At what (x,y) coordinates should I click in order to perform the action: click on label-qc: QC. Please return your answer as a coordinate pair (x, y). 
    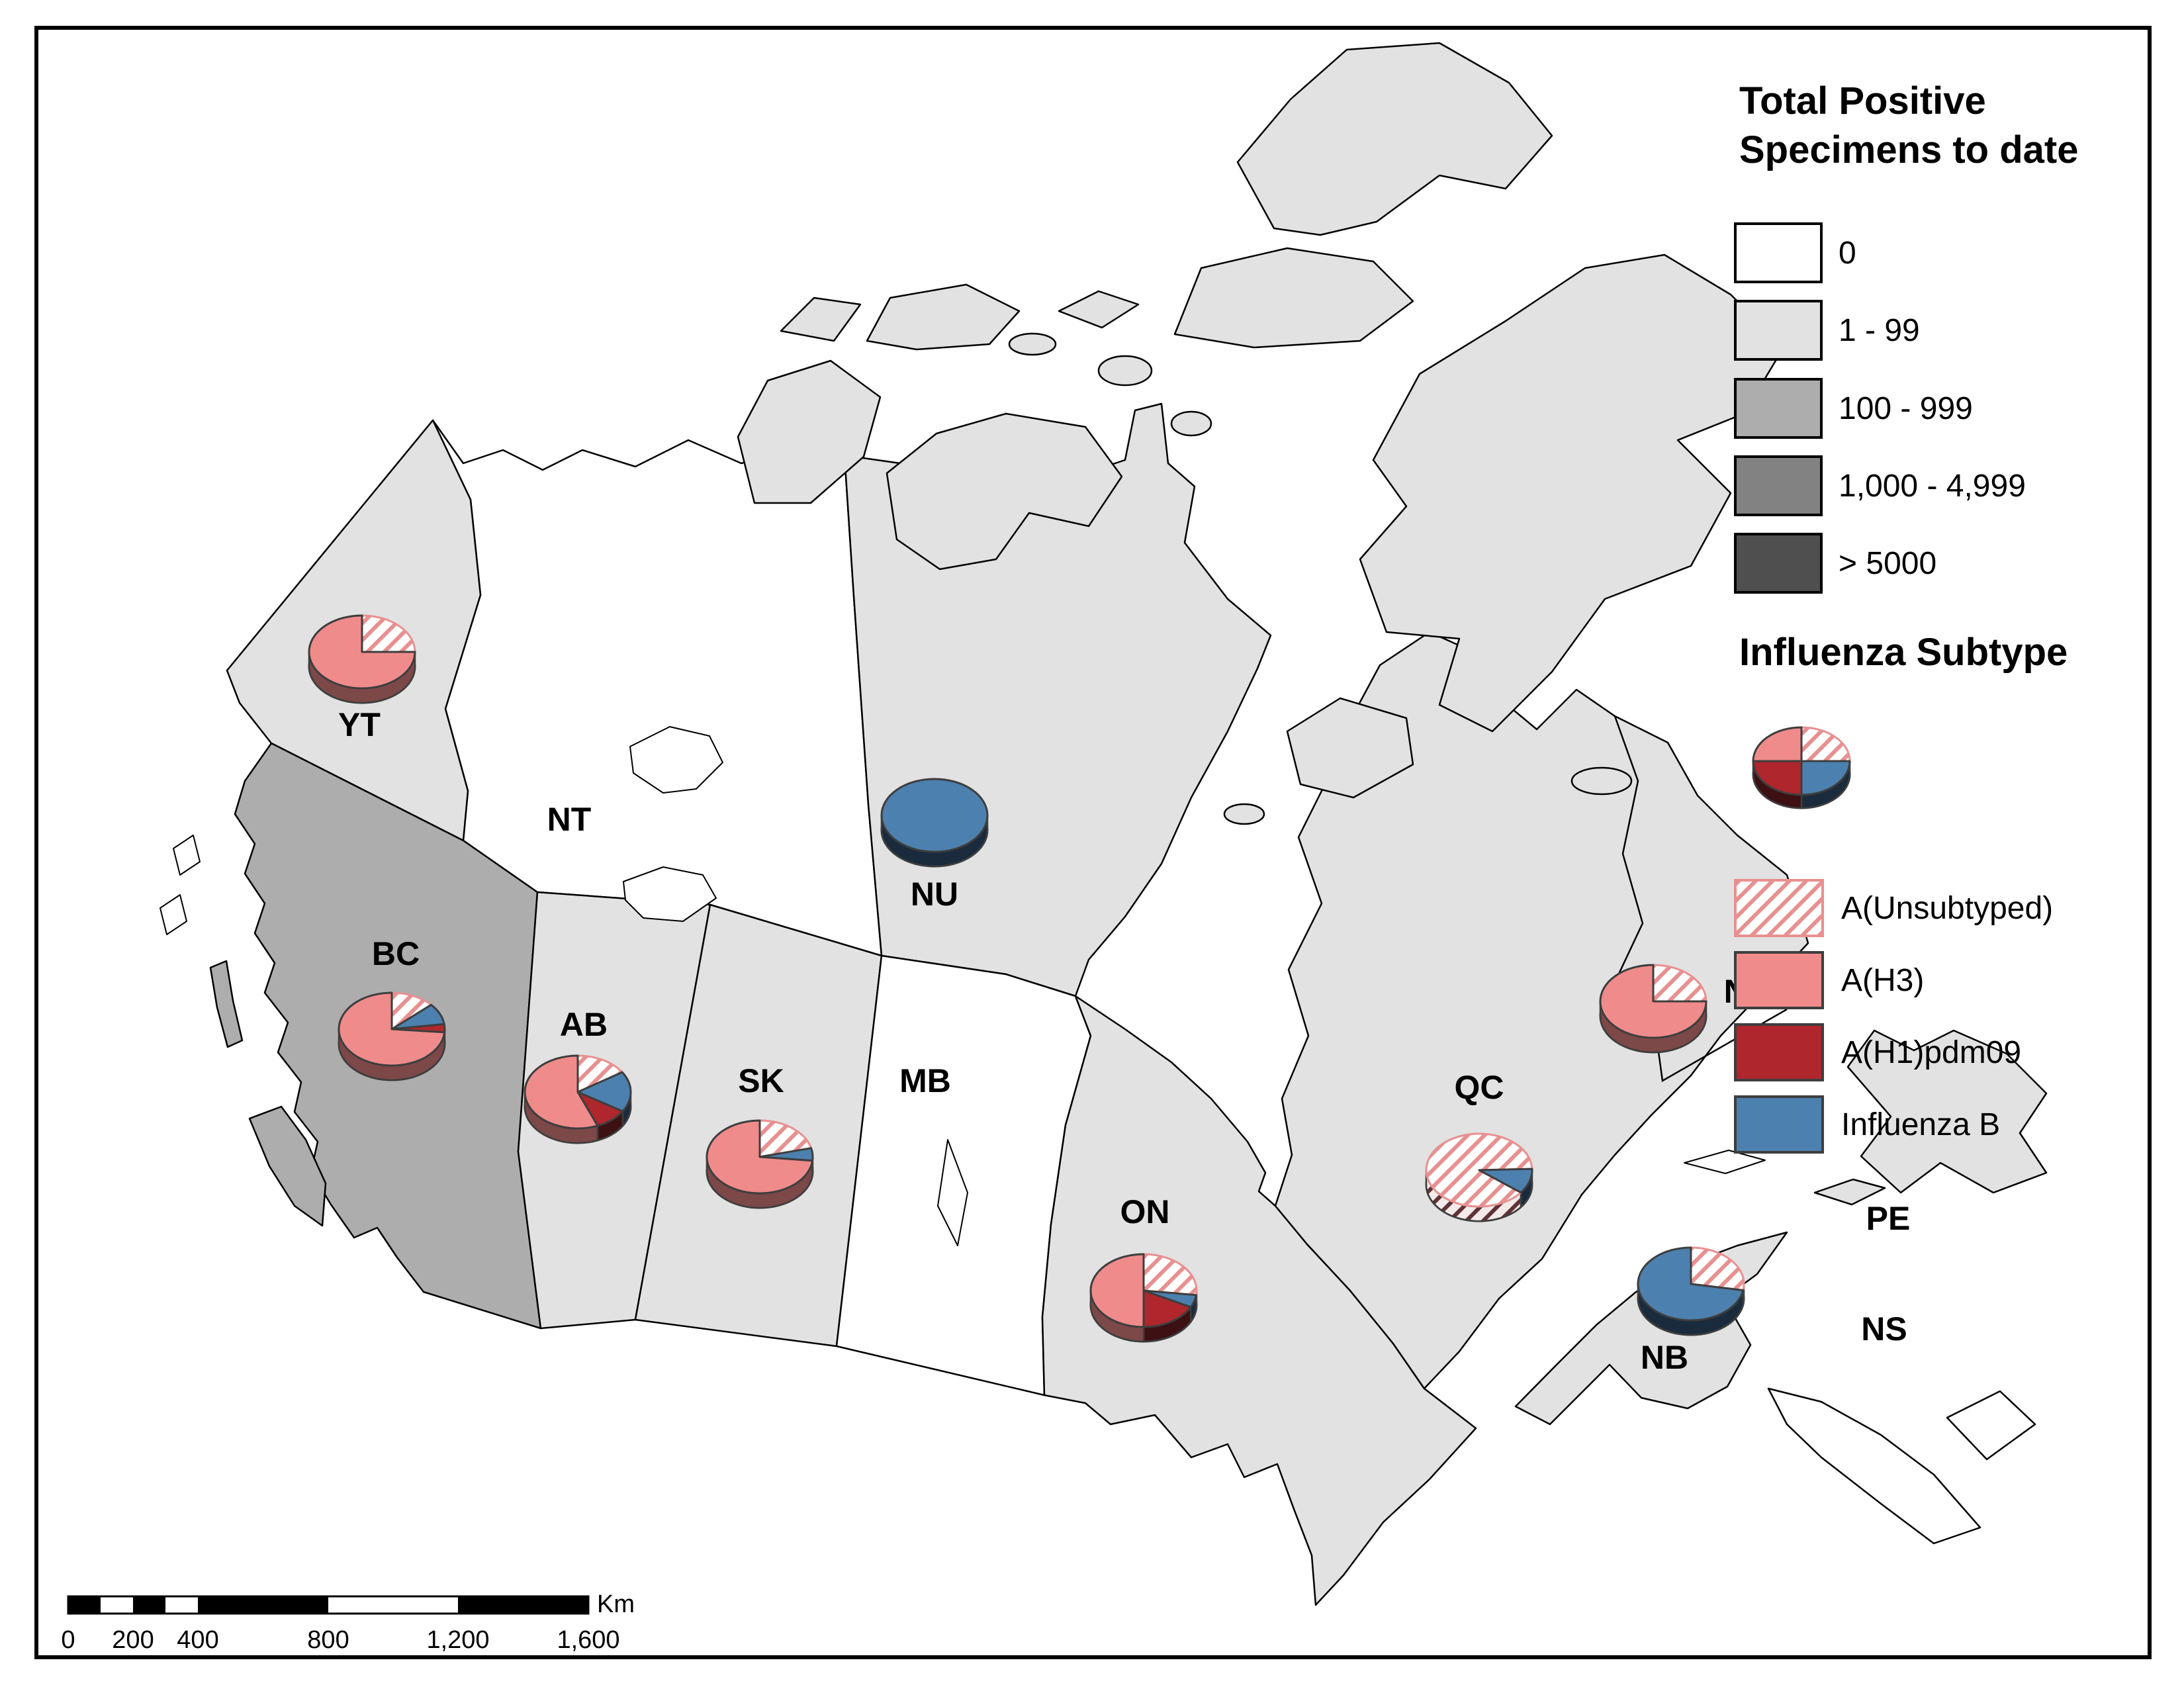
    Looking at the image, I should click on (1479, 1087).